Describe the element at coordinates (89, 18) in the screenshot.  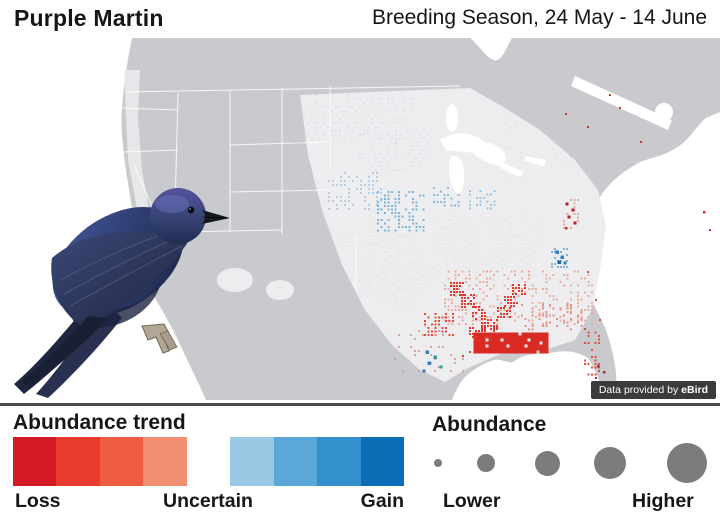
I see `page-title: Purple Martin` at that location.